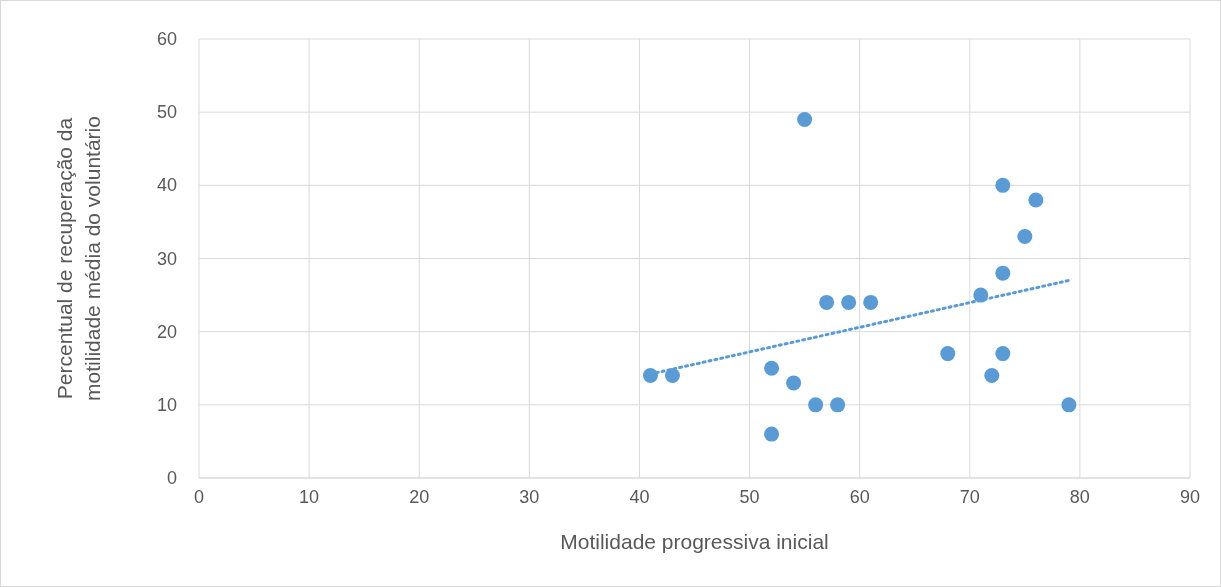 This screenshot has width=1221, height=587. Describe the element at coordinates (859, 497) in the screenshot. I see `x-tick-label: 60` at that location.